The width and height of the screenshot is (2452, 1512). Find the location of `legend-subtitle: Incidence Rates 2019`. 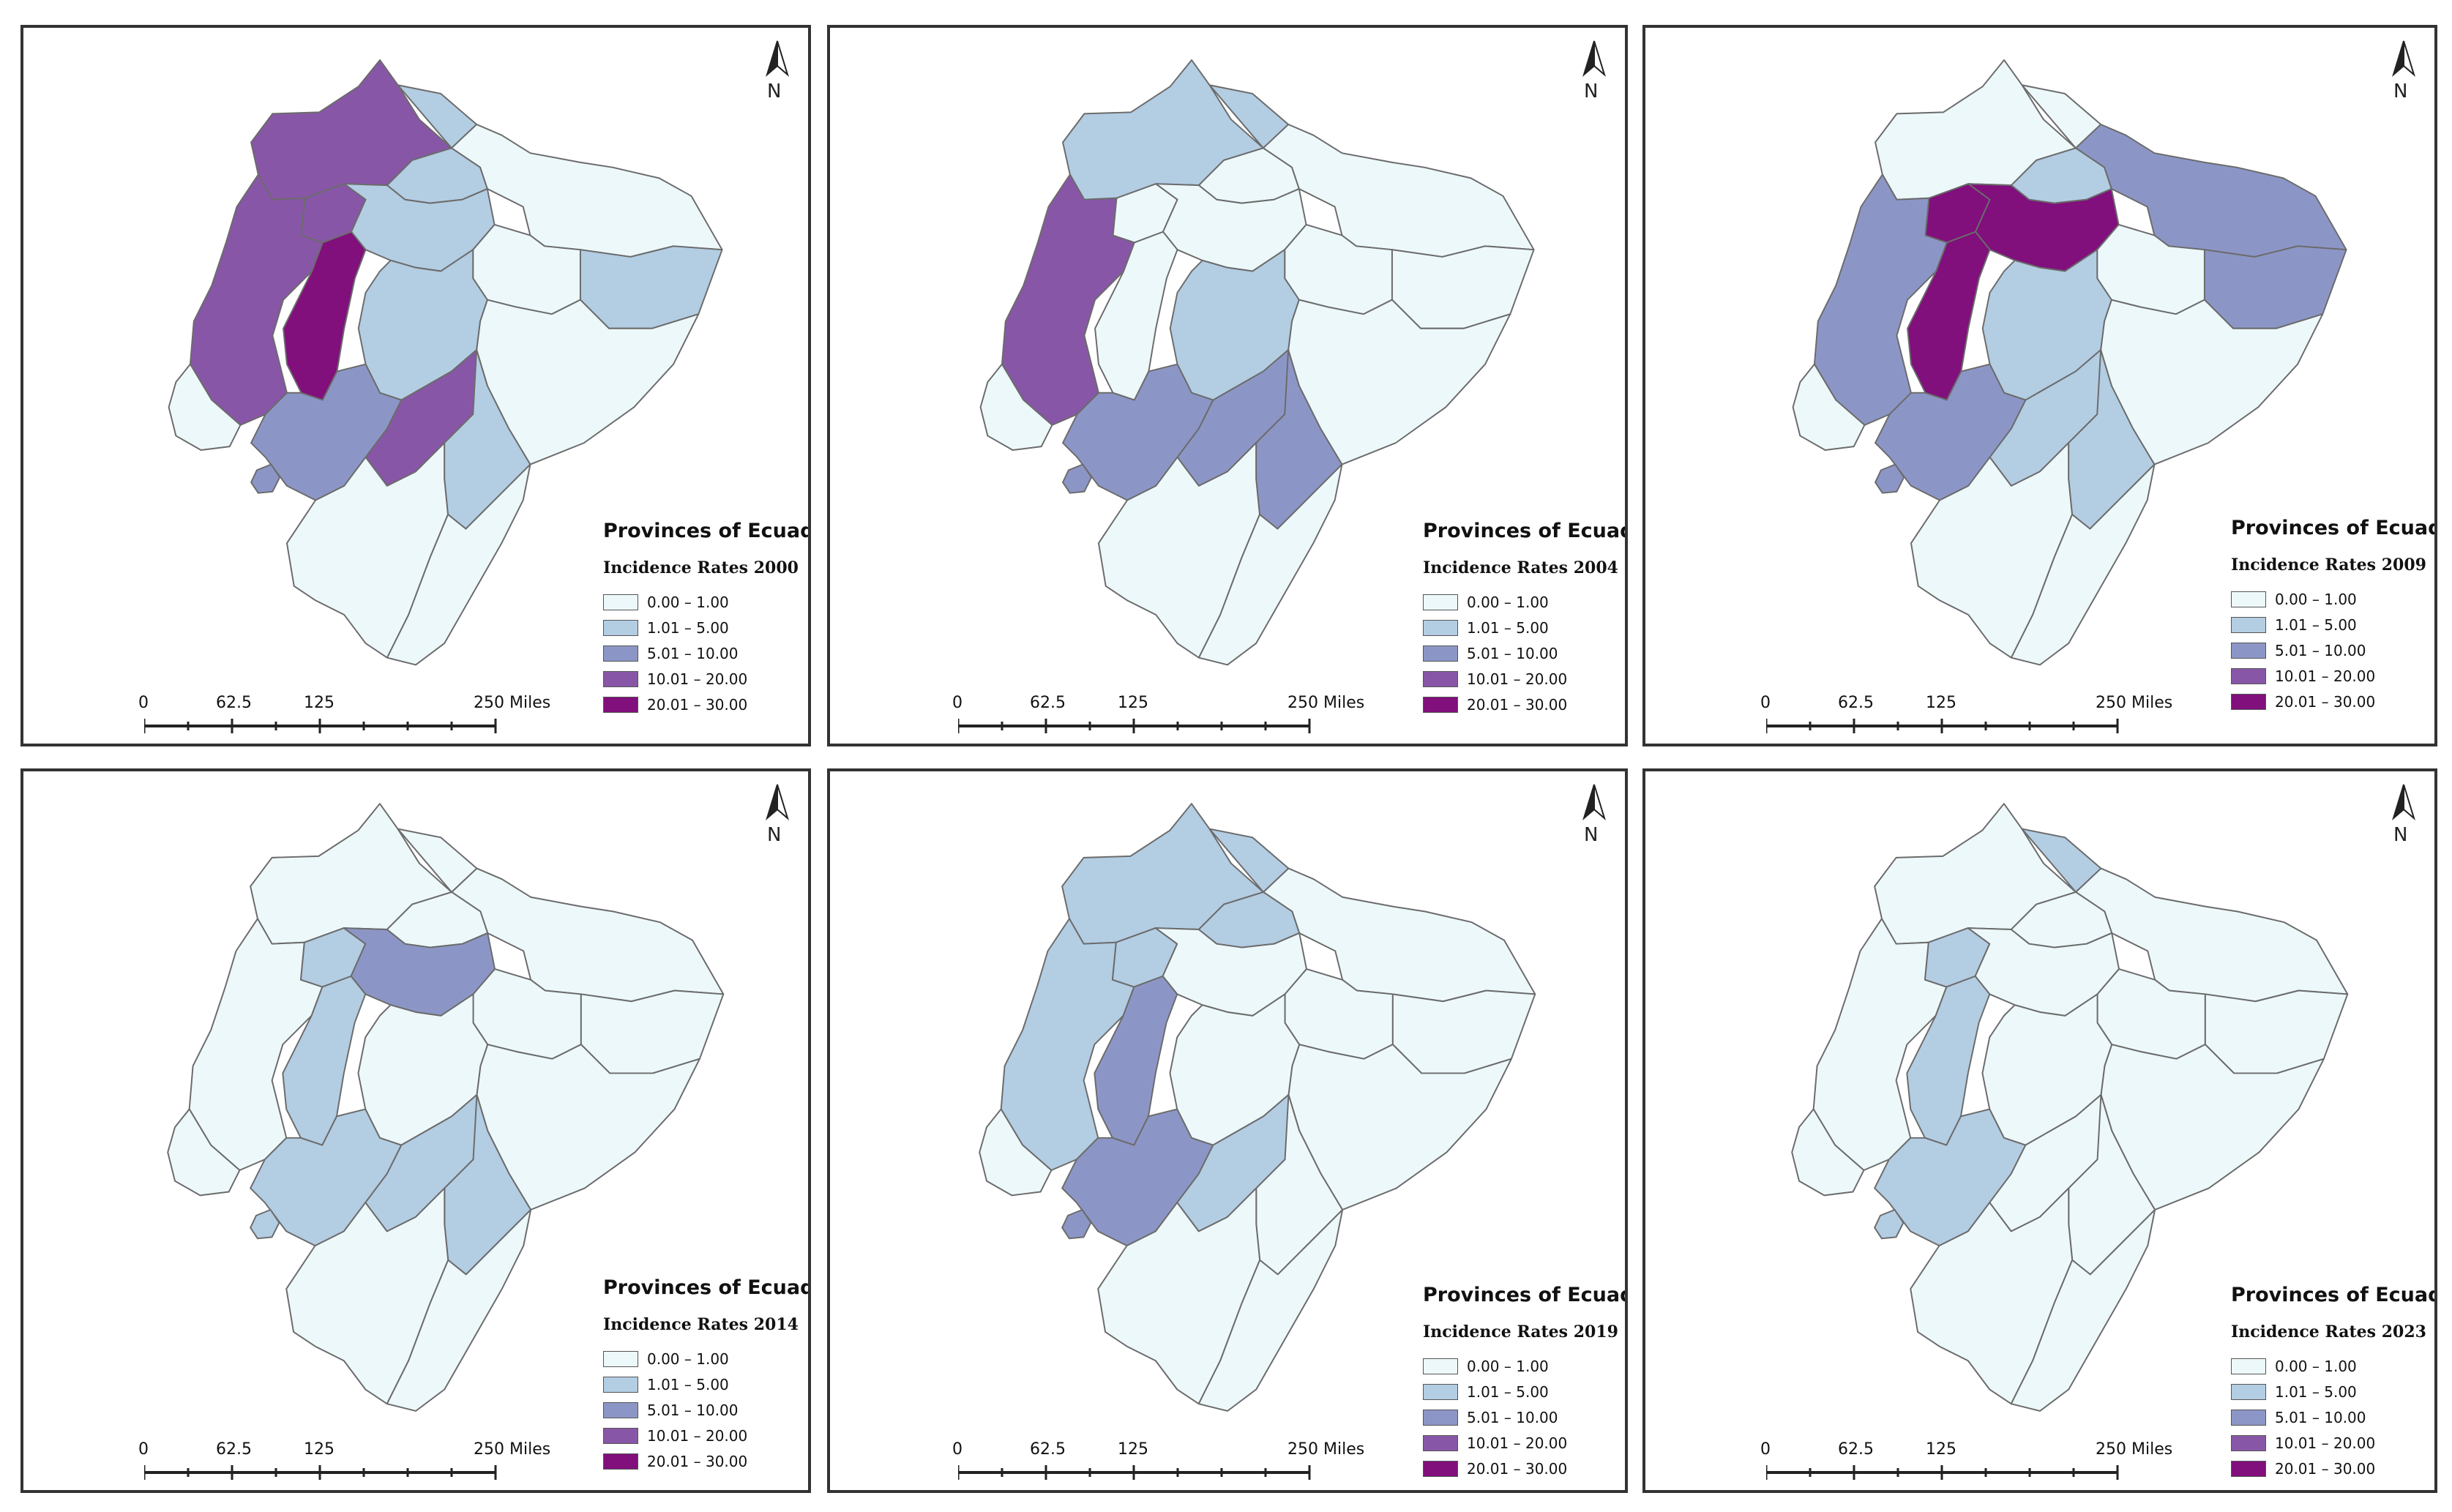

legend-subtitle: Incidence Rates 2019 is located at coordinates (1520, 1331).